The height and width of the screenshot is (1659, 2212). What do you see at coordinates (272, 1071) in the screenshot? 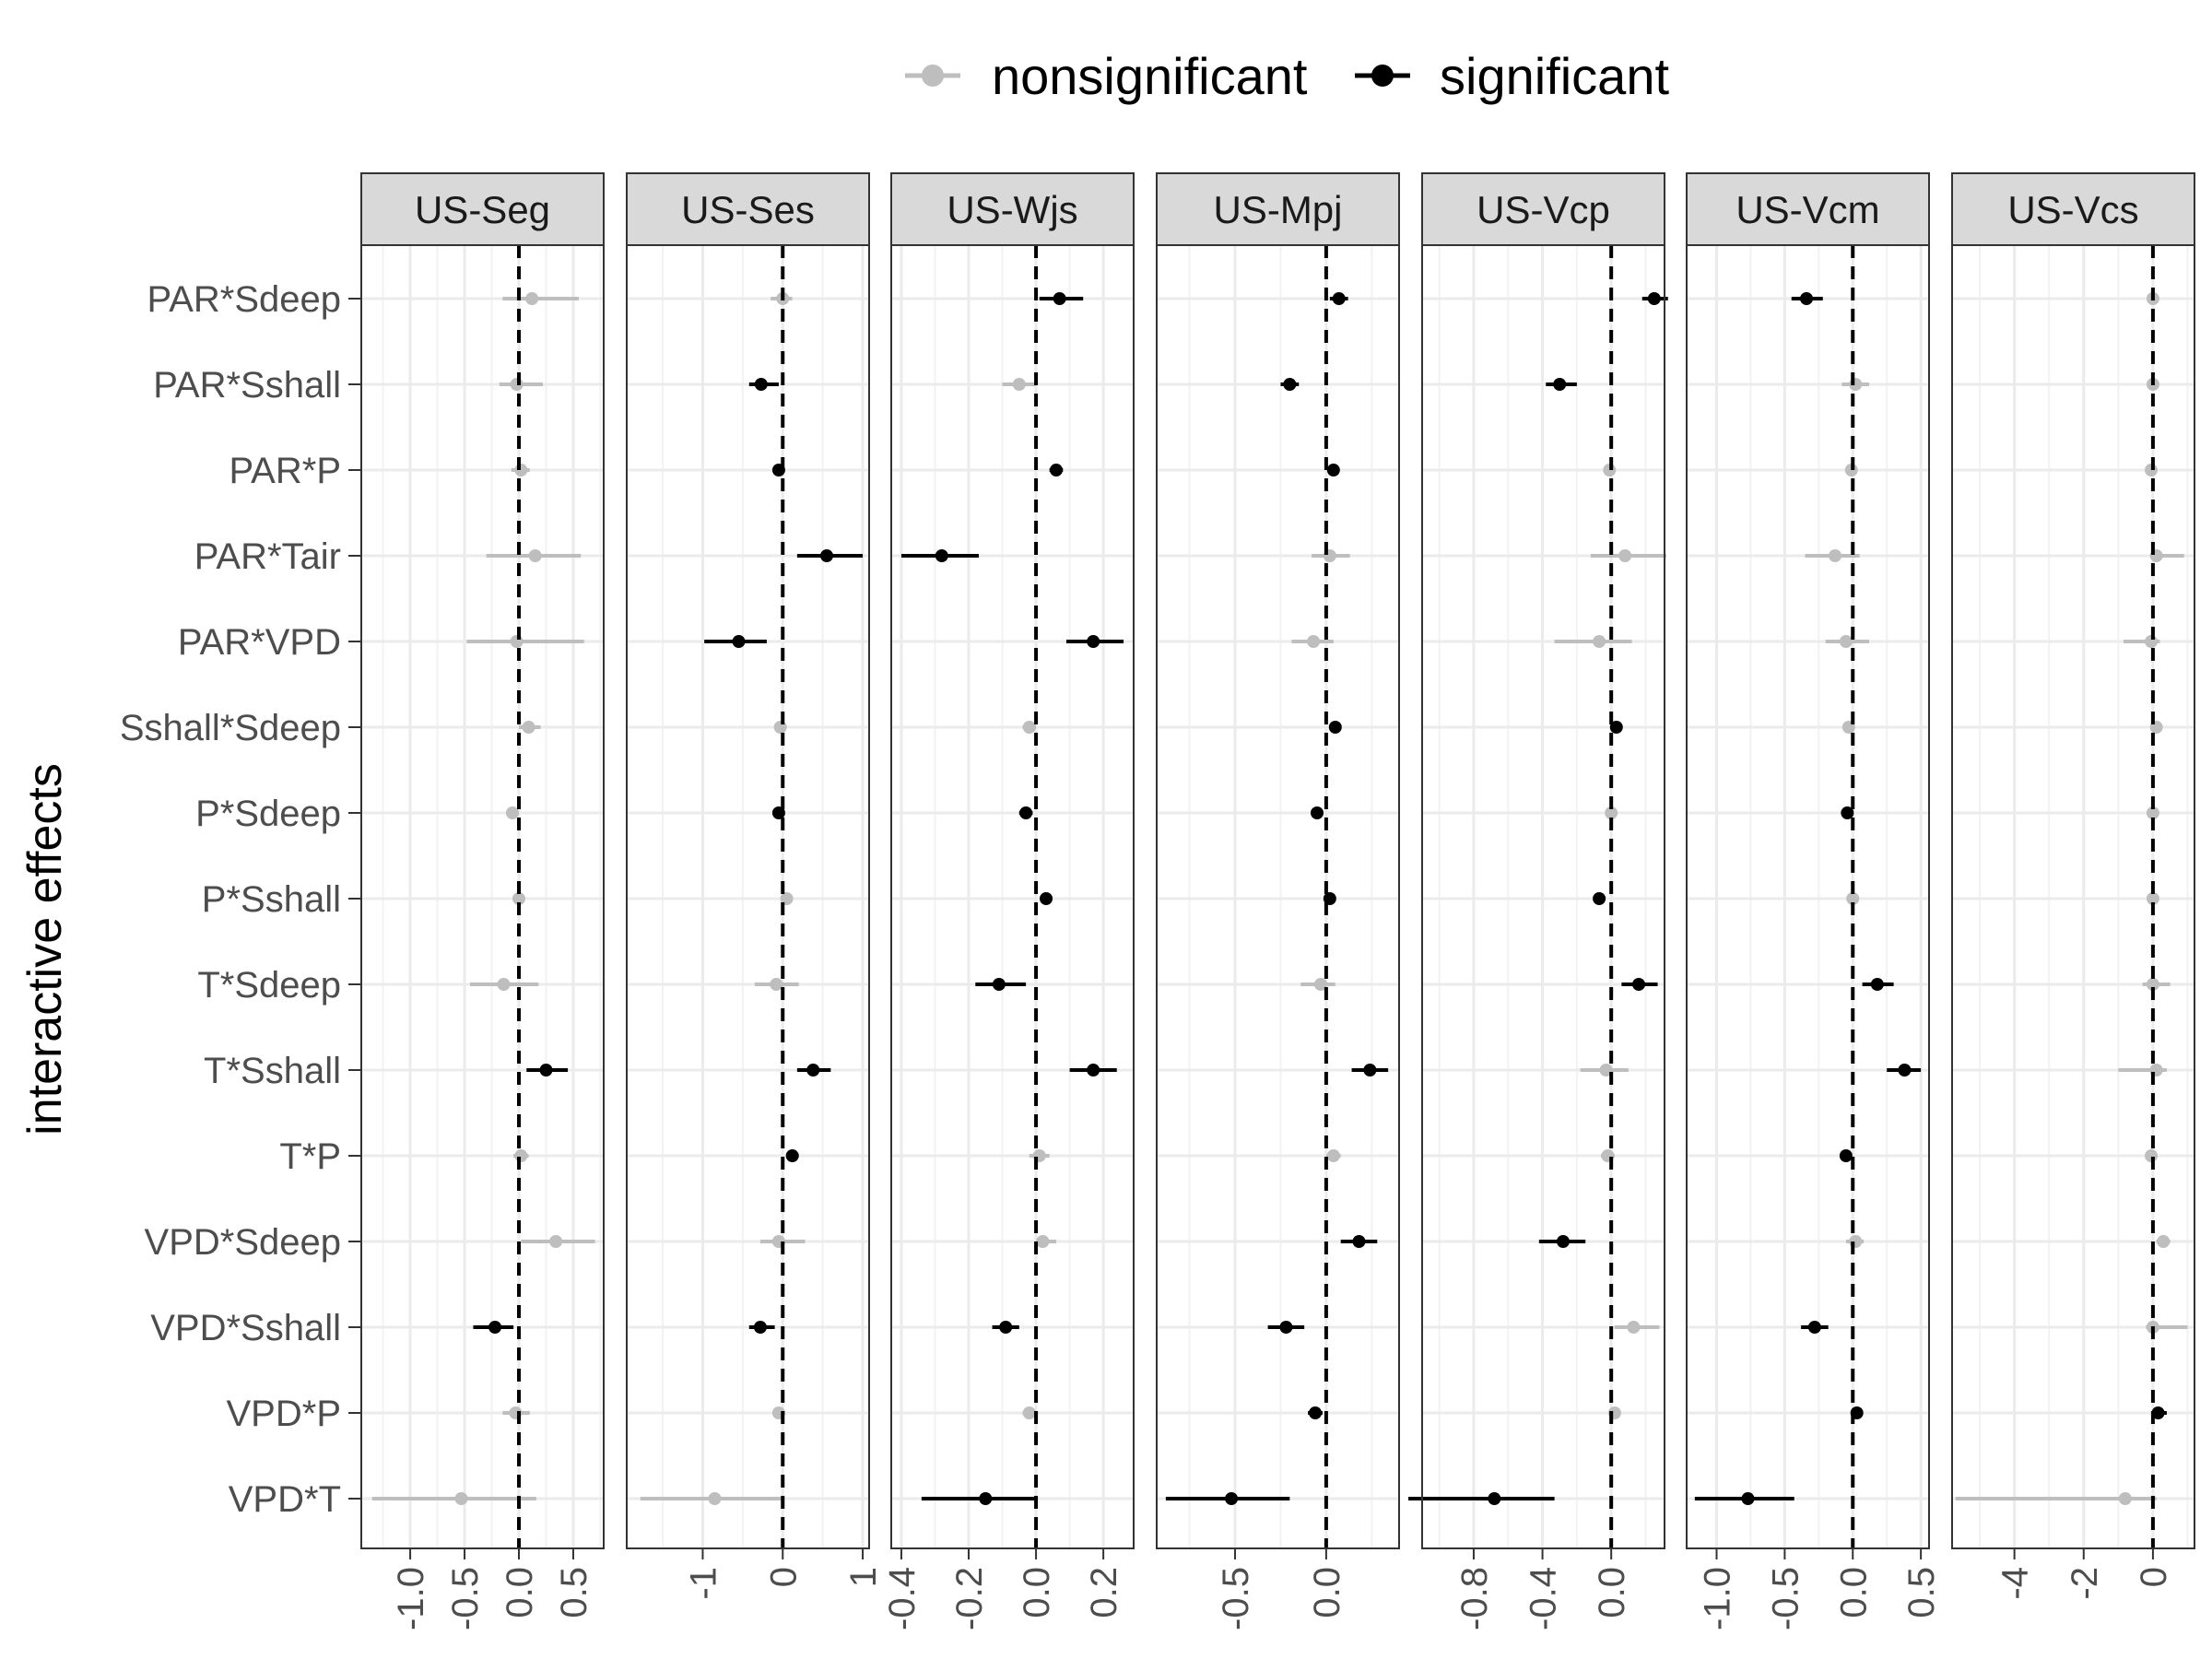
I see `y-tick-label: T*Sshall` at bounding box center [272, 1071].